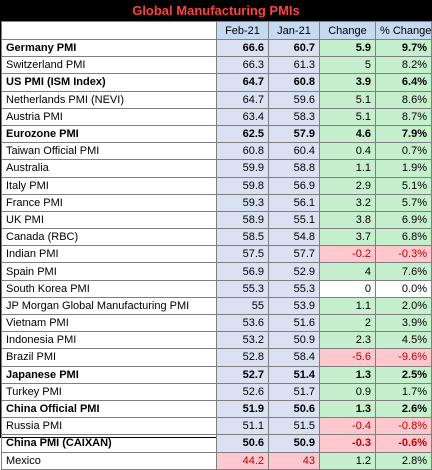 This screenshot has width=432, height=470. What do you see at coordinates (294, 151) in the screenshot?
I see `row-jan-value: 60.4` at bounding box center [294, 151].